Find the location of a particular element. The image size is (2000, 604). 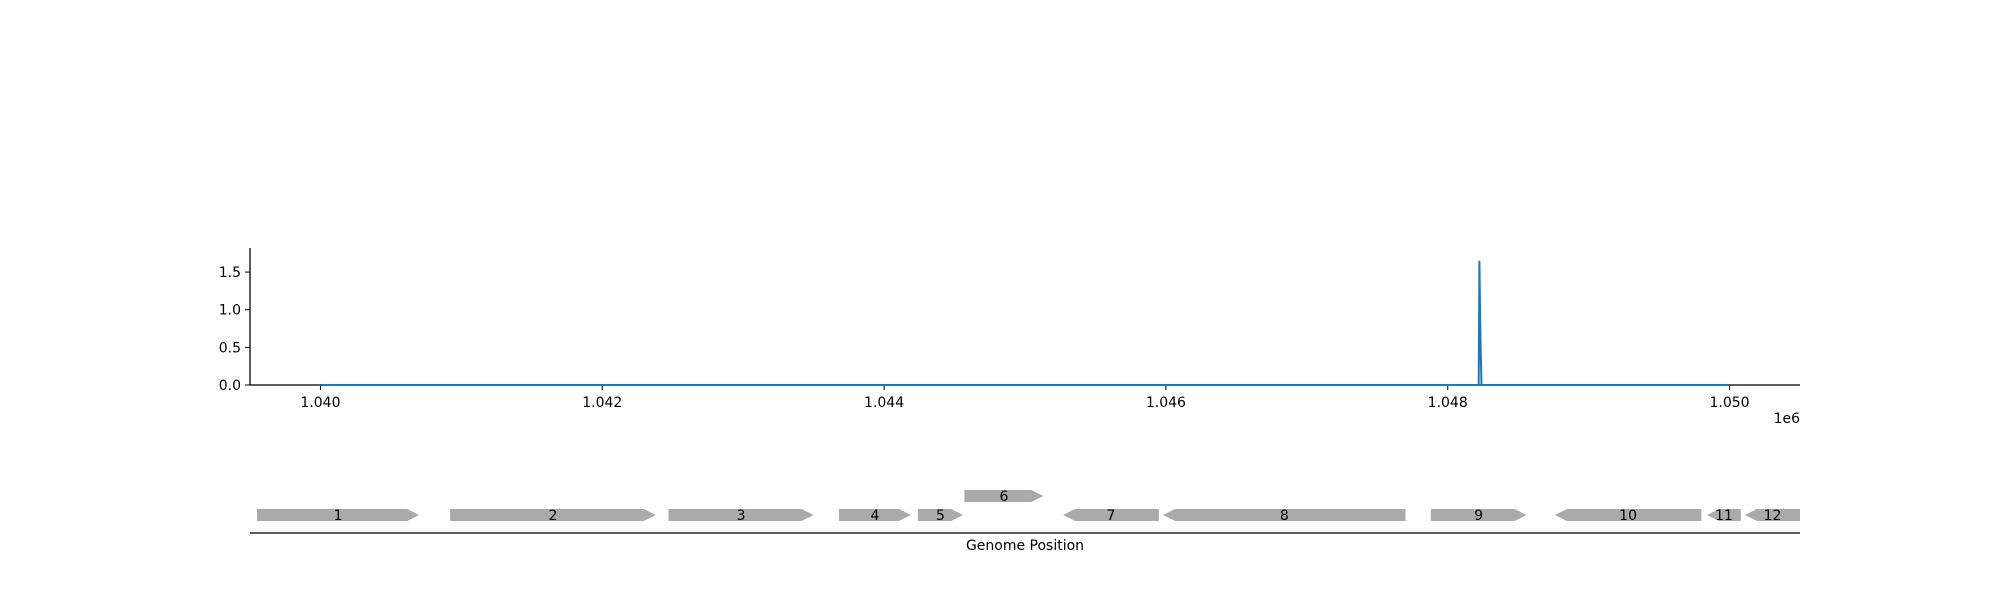

gene-label: 9 is located at coordinates (1478, 516).